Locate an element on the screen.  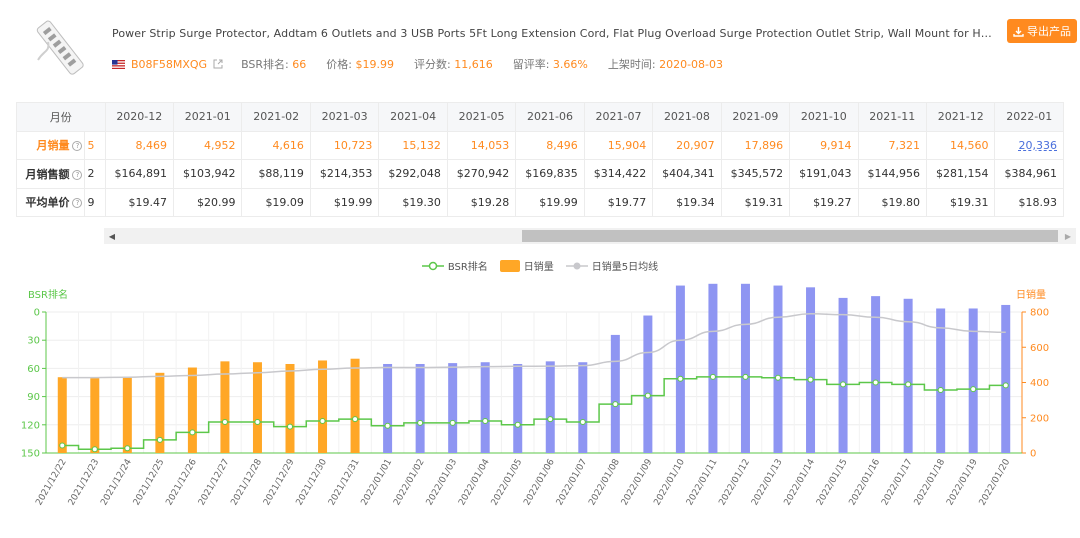
table-cell: $103,942 is located at coordinates (208, 174).